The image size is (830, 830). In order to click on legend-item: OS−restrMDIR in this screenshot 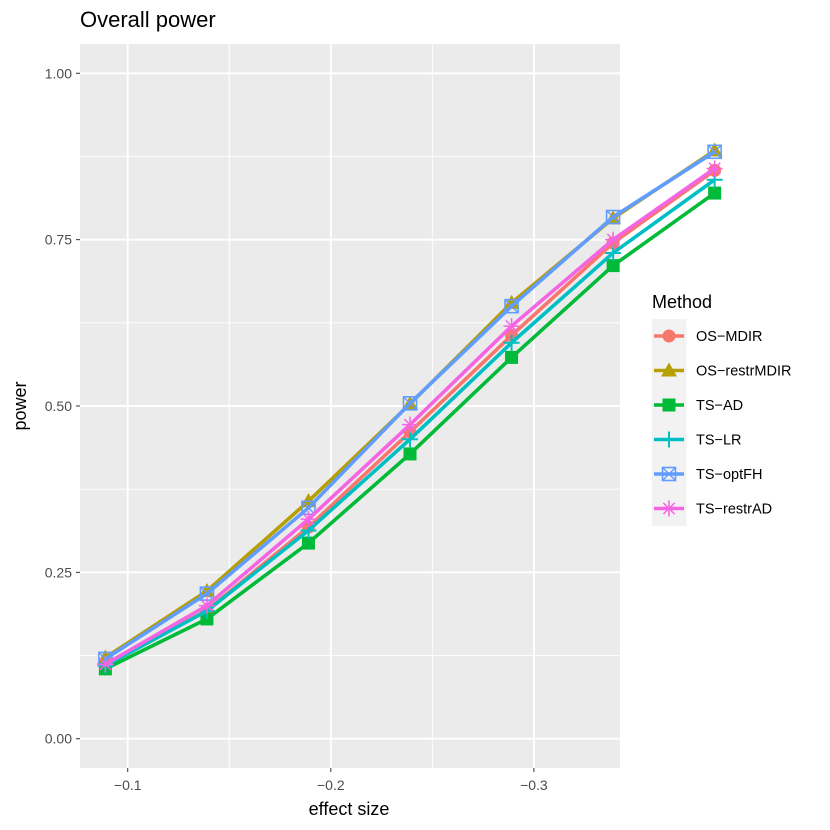, I will do `click(721, 370)`.